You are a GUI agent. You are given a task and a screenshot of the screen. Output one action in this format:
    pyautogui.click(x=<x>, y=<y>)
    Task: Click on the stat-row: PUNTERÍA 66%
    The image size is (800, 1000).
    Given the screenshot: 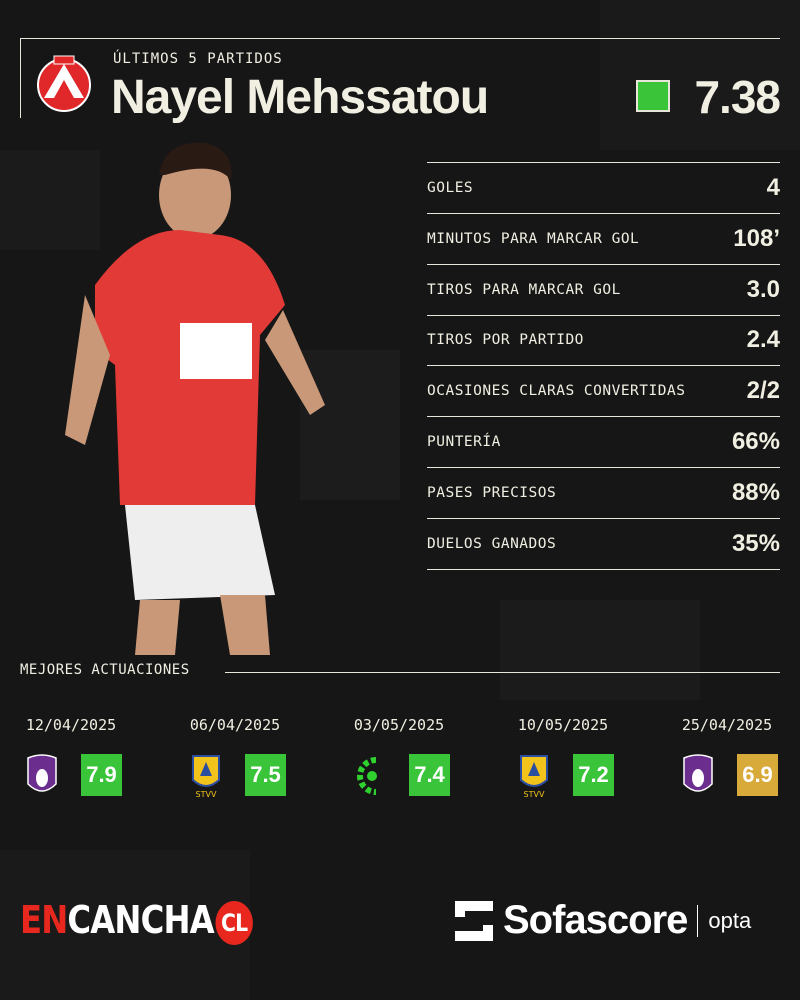 What is the action you would take?
    pyautogui.click(x=603, y=442)
    